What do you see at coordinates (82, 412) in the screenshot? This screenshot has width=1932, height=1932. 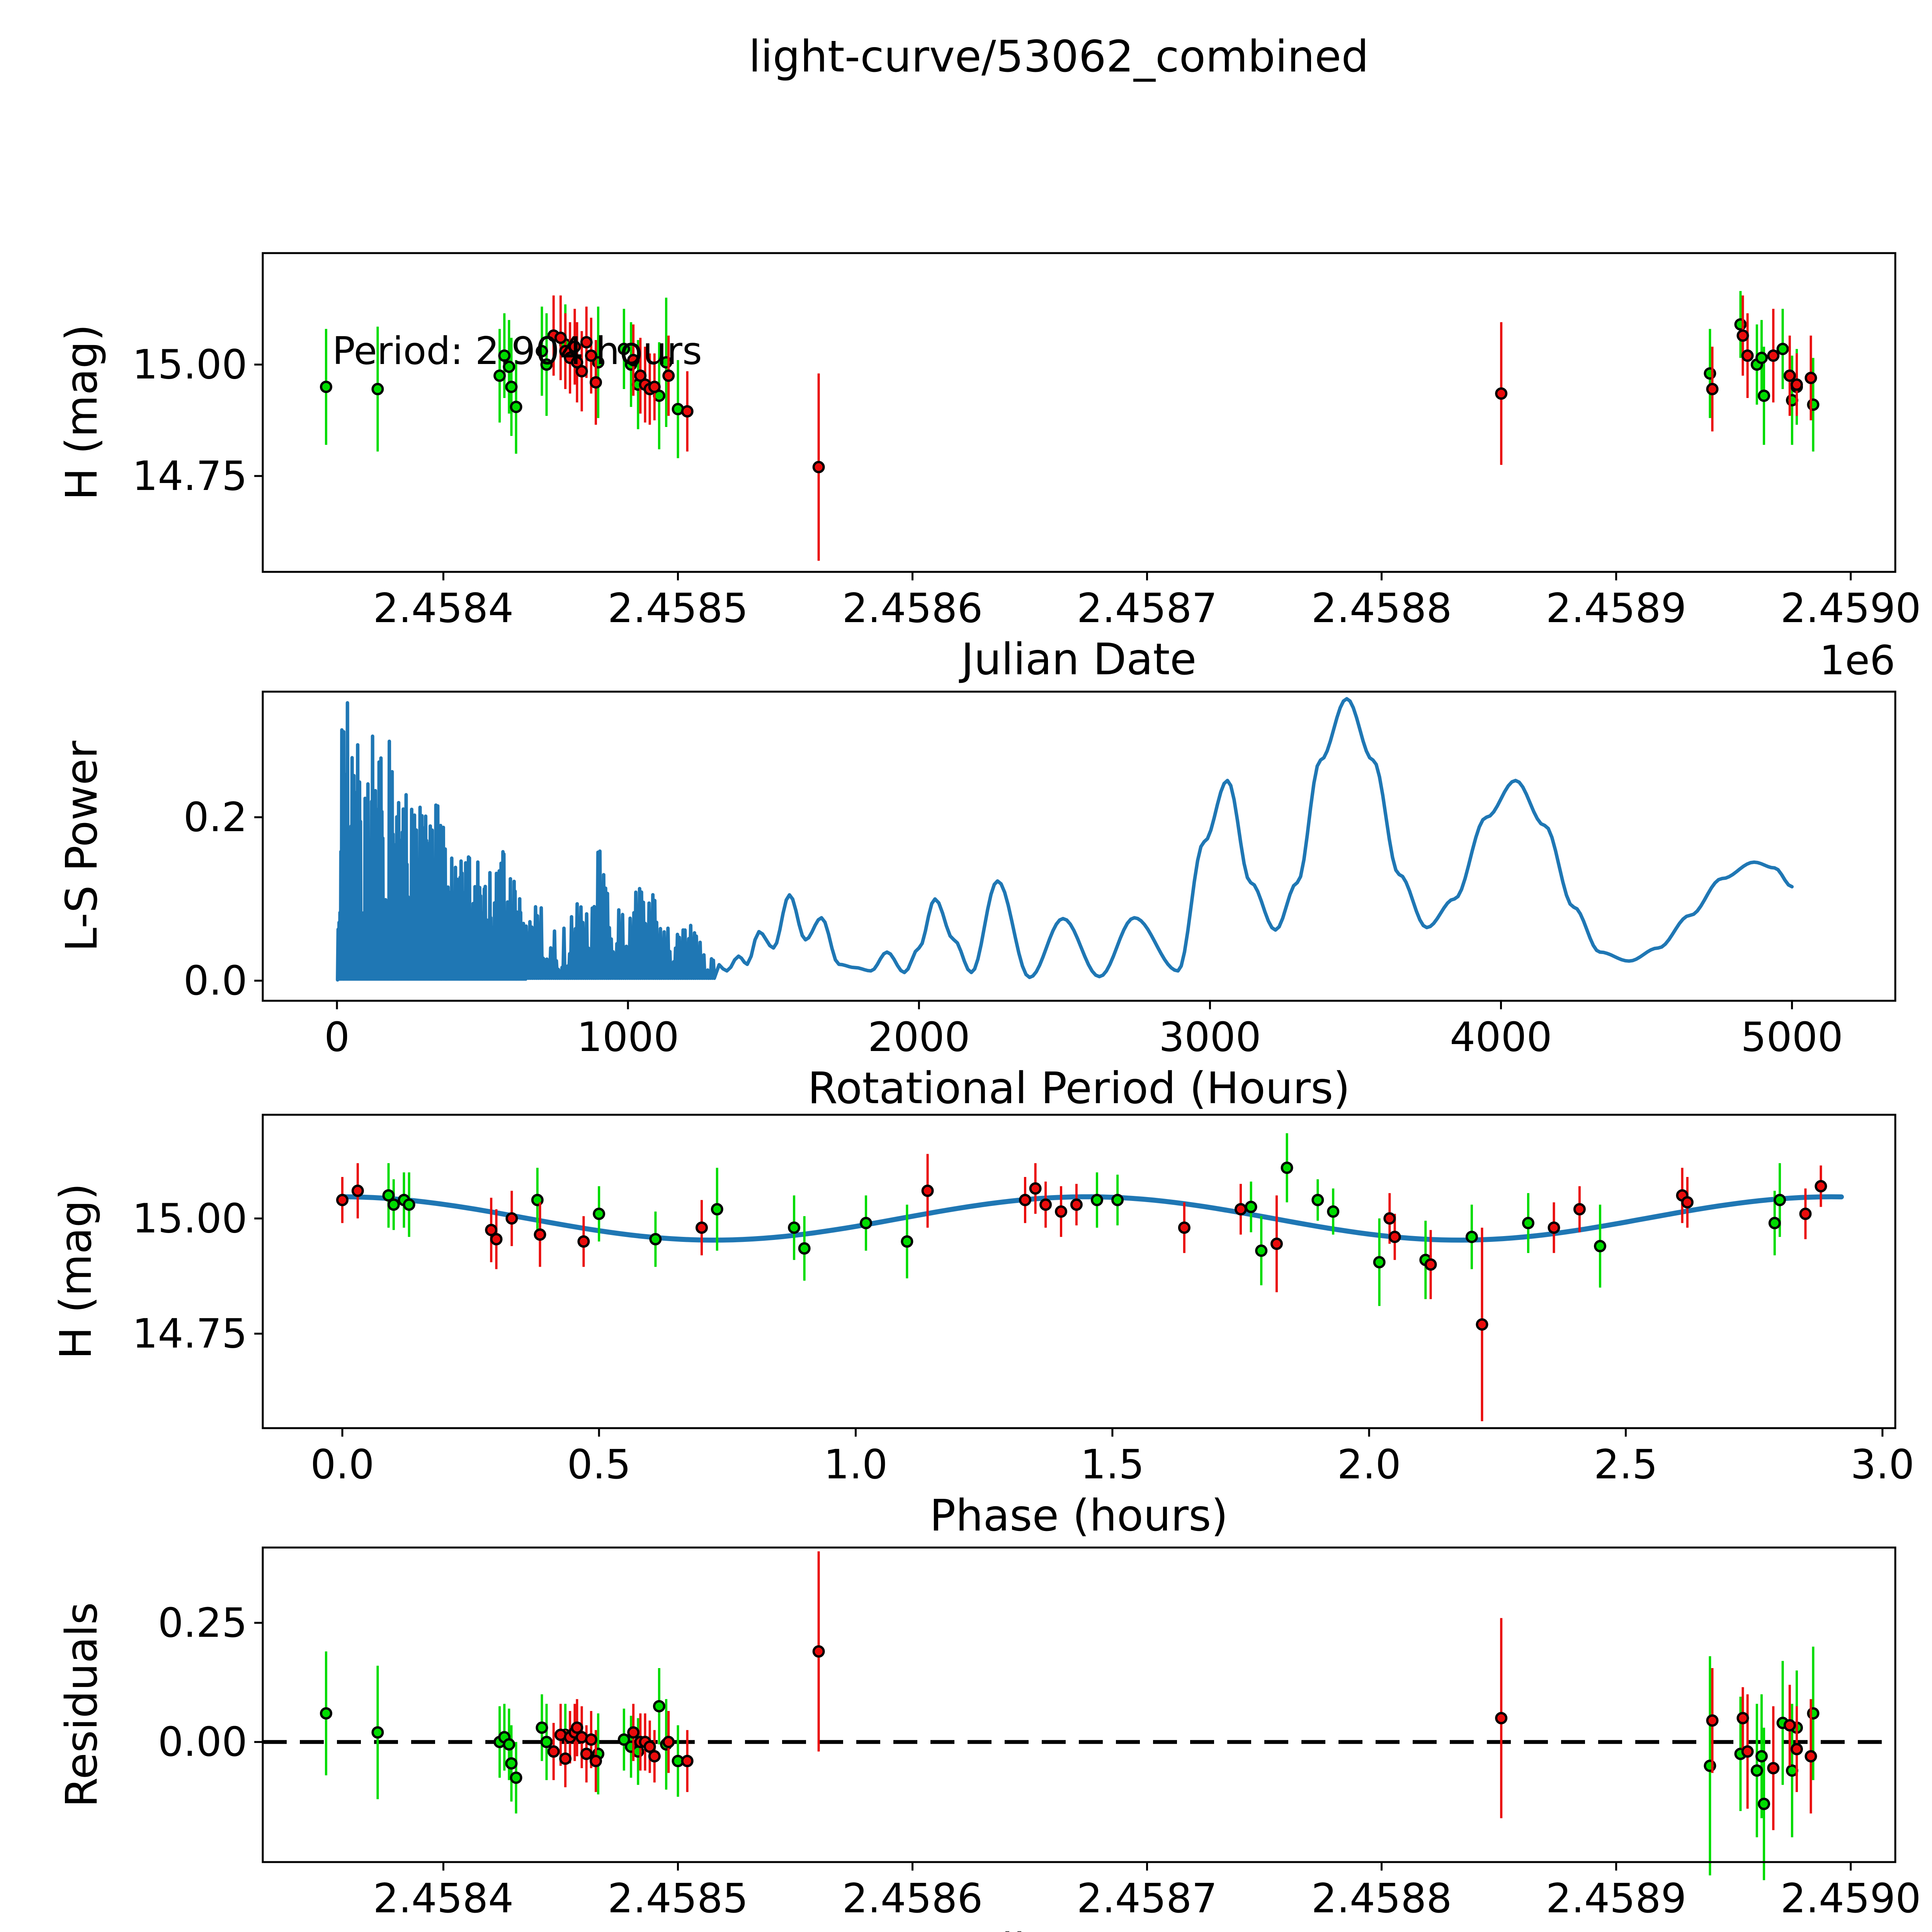 I see `lightcurve-ylabel: H (mag)` at bounding box center [82, 412].